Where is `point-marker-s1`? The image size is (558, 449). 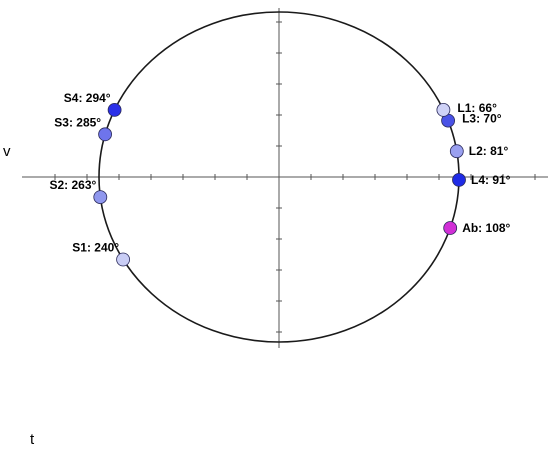 point-marker-s1 is located at coordinates (123, 259).